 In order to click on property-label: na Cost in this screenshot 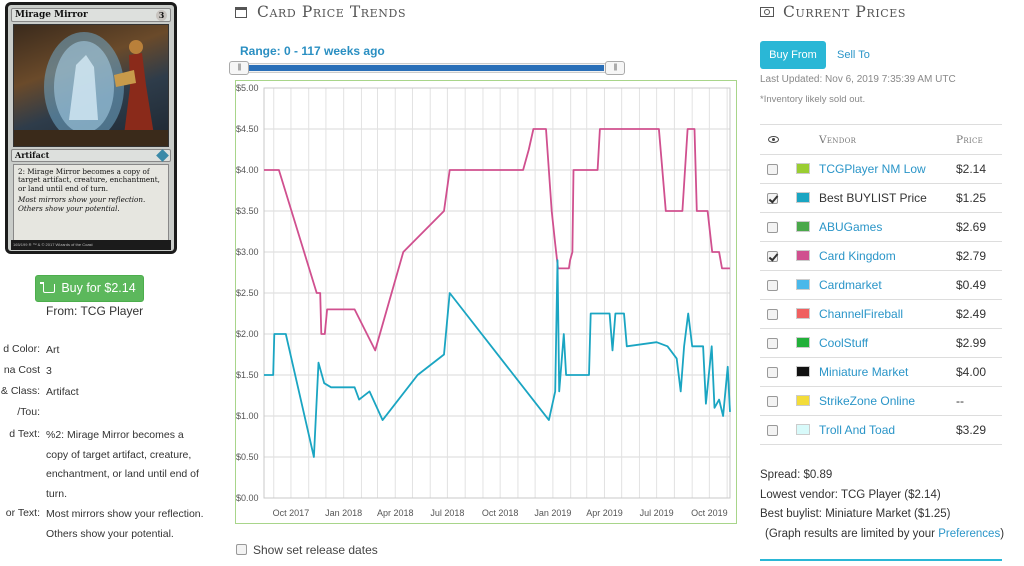, I will do `click(21, 370)`.